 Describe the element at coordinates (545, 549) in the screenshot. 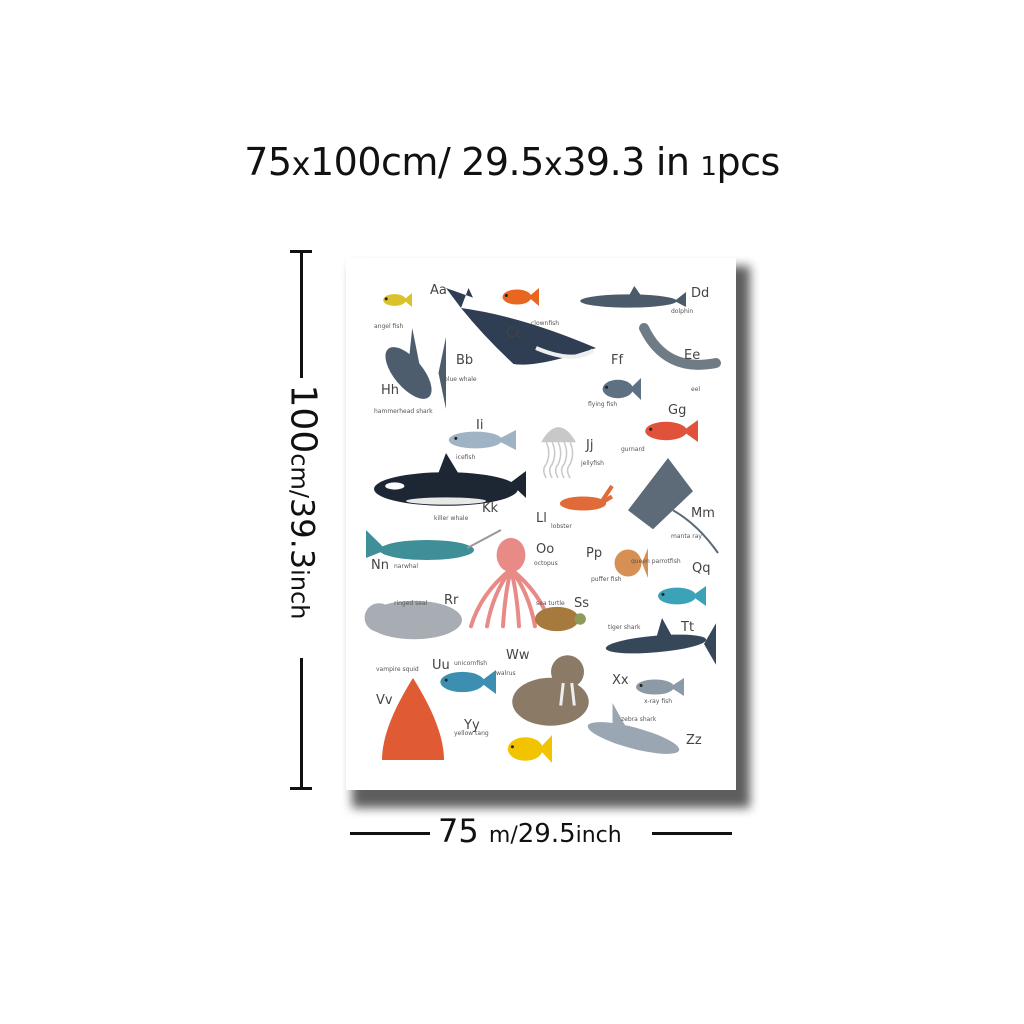

I see `poster-letter: Oo` at that location.